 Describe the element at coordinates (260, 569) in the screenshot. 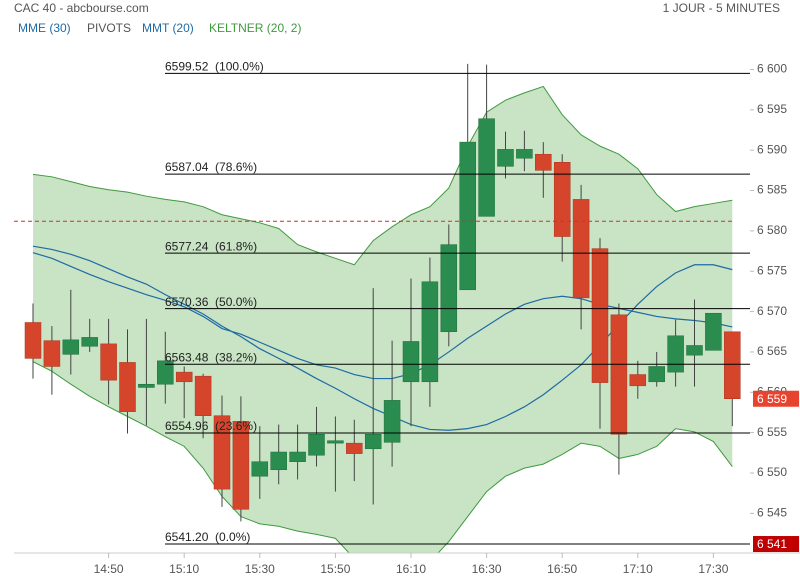

I see `x-tick-label: 15:30` at that location.